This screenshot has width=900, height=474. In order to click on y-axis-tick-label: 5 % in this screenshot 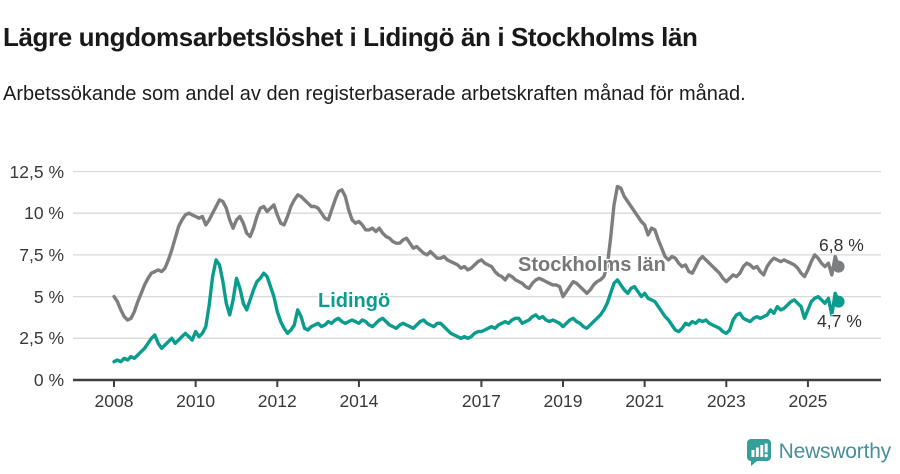, I will do `click(48, 296)`.